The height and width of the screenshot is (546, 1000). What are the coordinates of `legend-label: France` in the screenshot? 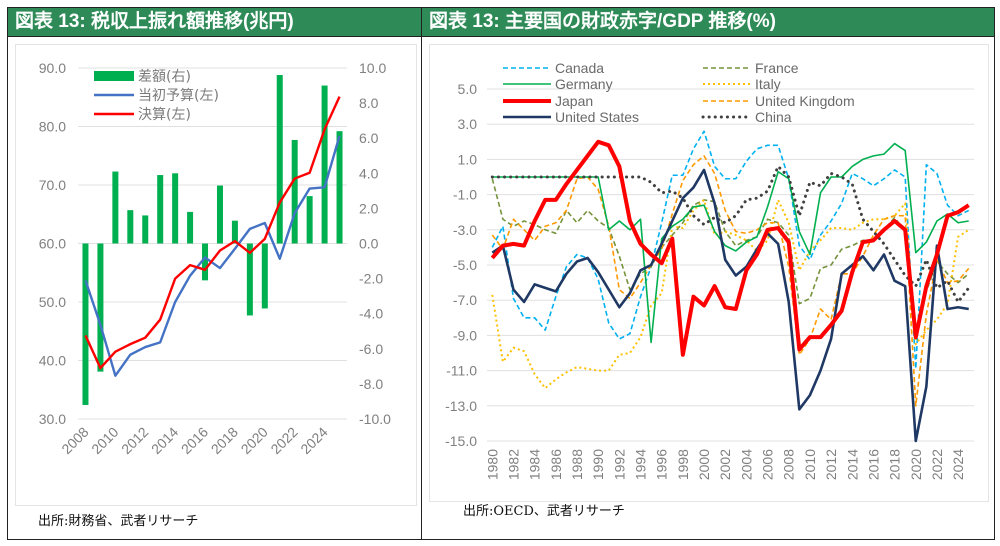 It's located at (777, 68).